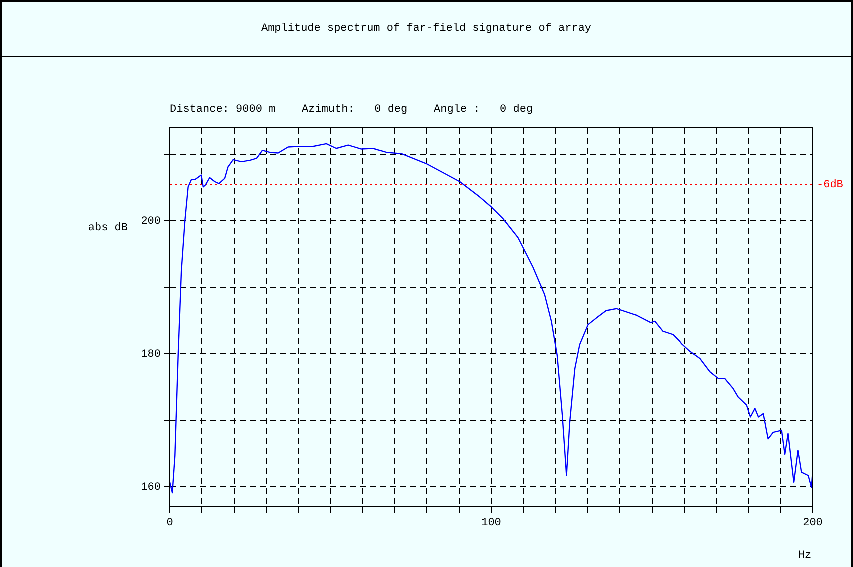  I want to click on x-tick-label: 0, so click(170, 524).